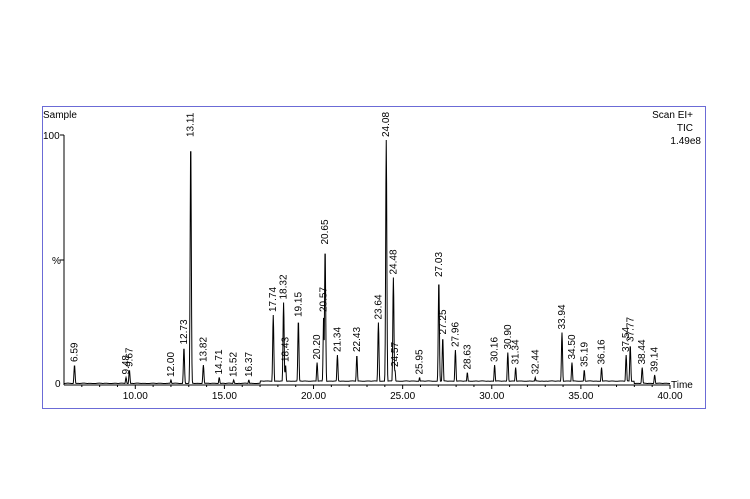  Describe the element at coordinates (402, 396) in the screenshot. I see `x-tick-label: 25.00` at that location.